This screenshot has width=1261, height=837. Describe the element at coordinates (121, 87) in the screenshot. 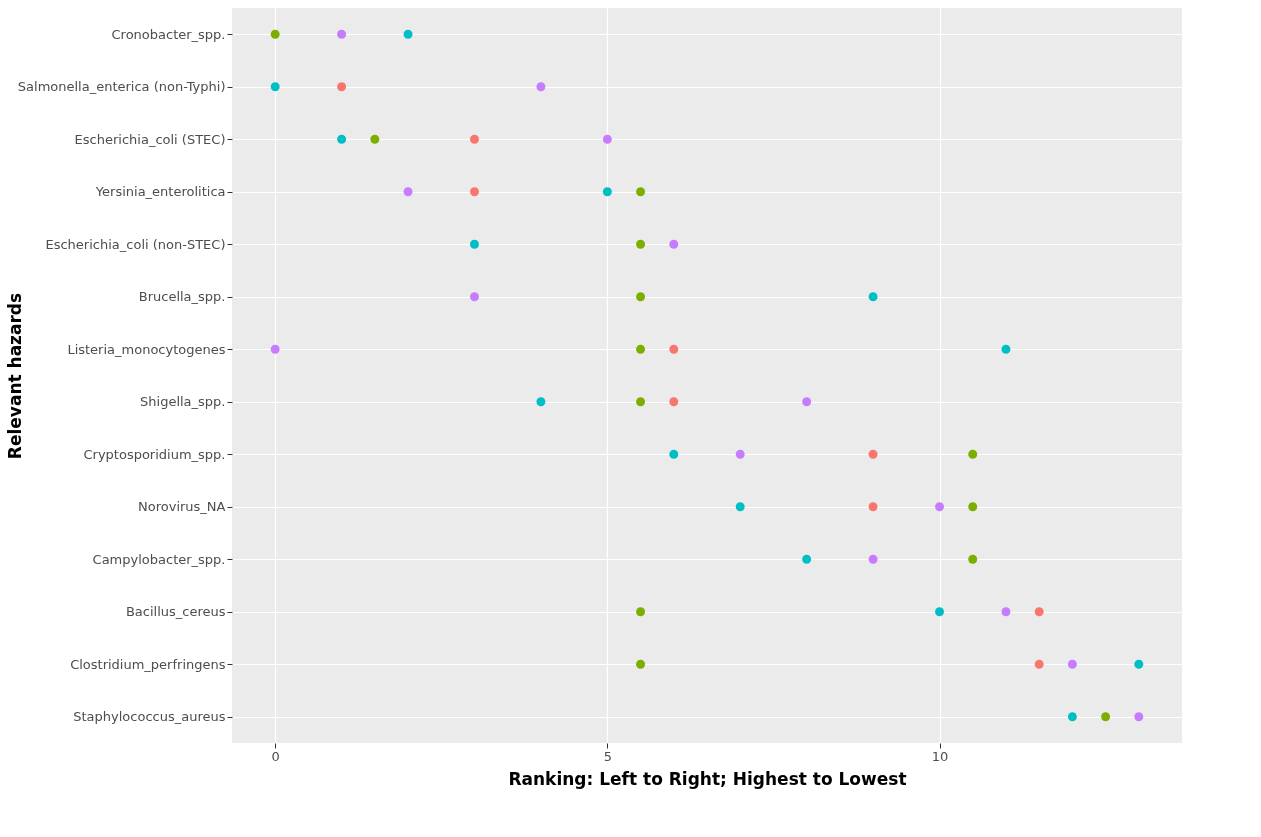

I see `y-tick-label: Salmonella_enterica (non-Typhi)` at that location.